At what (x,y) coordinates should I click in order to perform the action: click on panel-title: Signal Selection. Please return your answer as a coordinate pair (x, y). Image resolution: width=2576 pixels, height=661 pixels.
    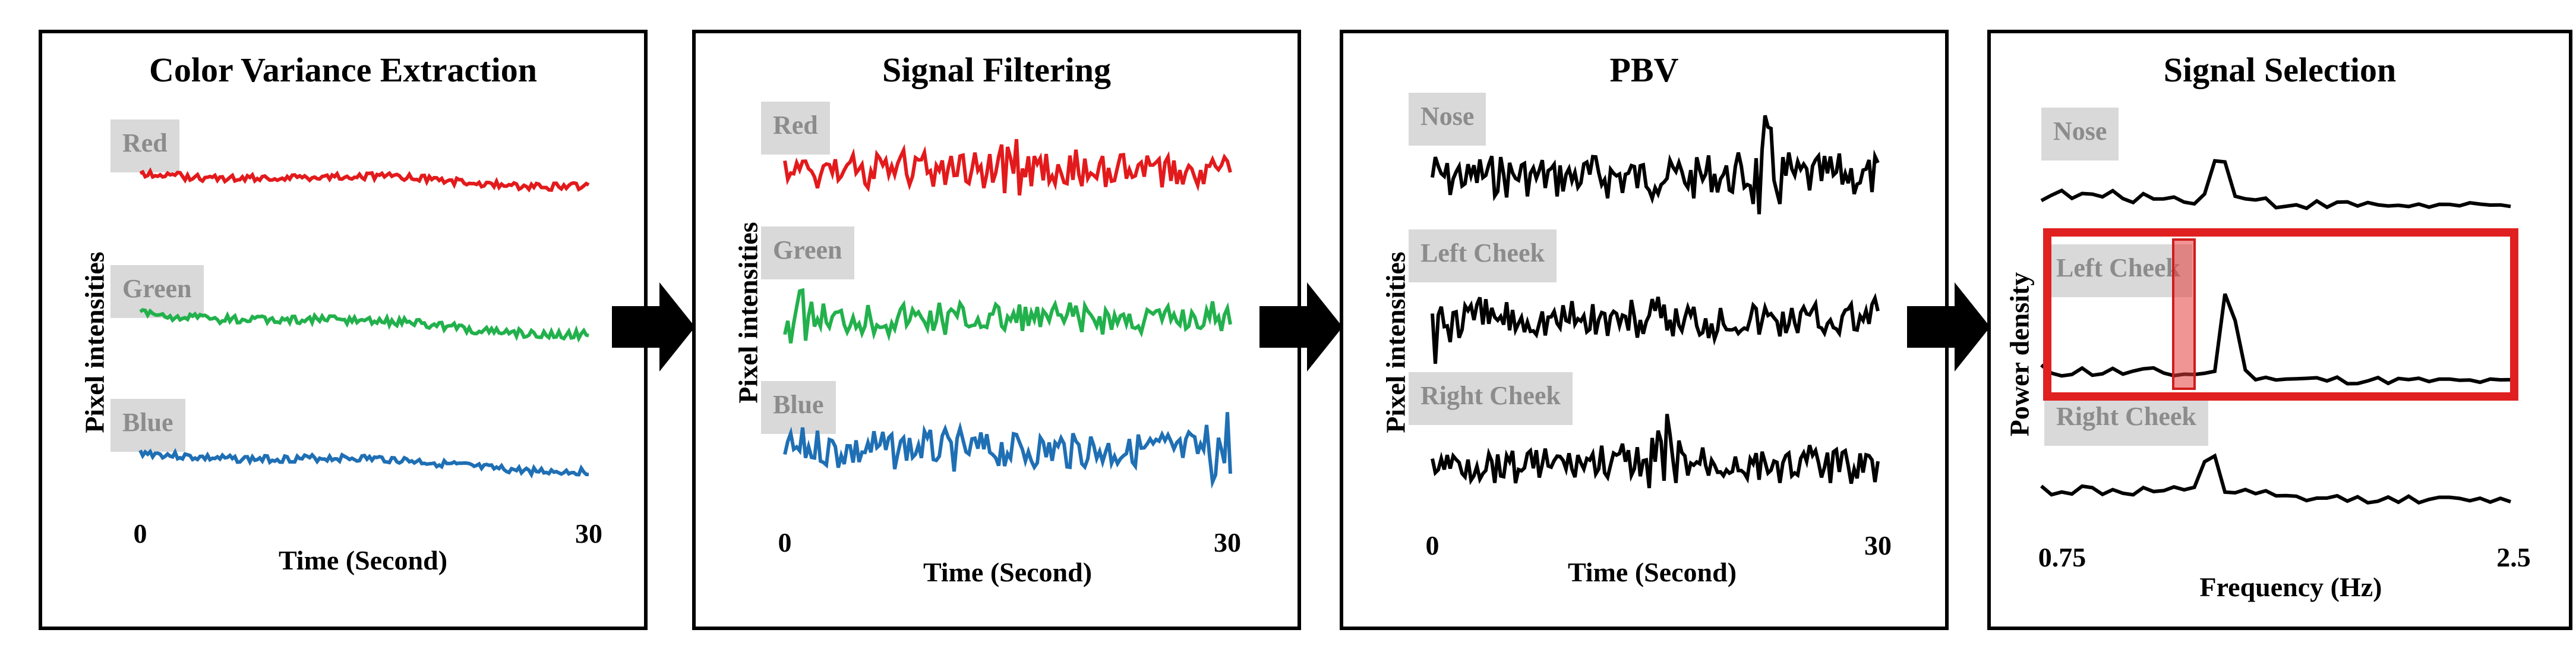
    Looking at the image, I should click on (2280, 70).